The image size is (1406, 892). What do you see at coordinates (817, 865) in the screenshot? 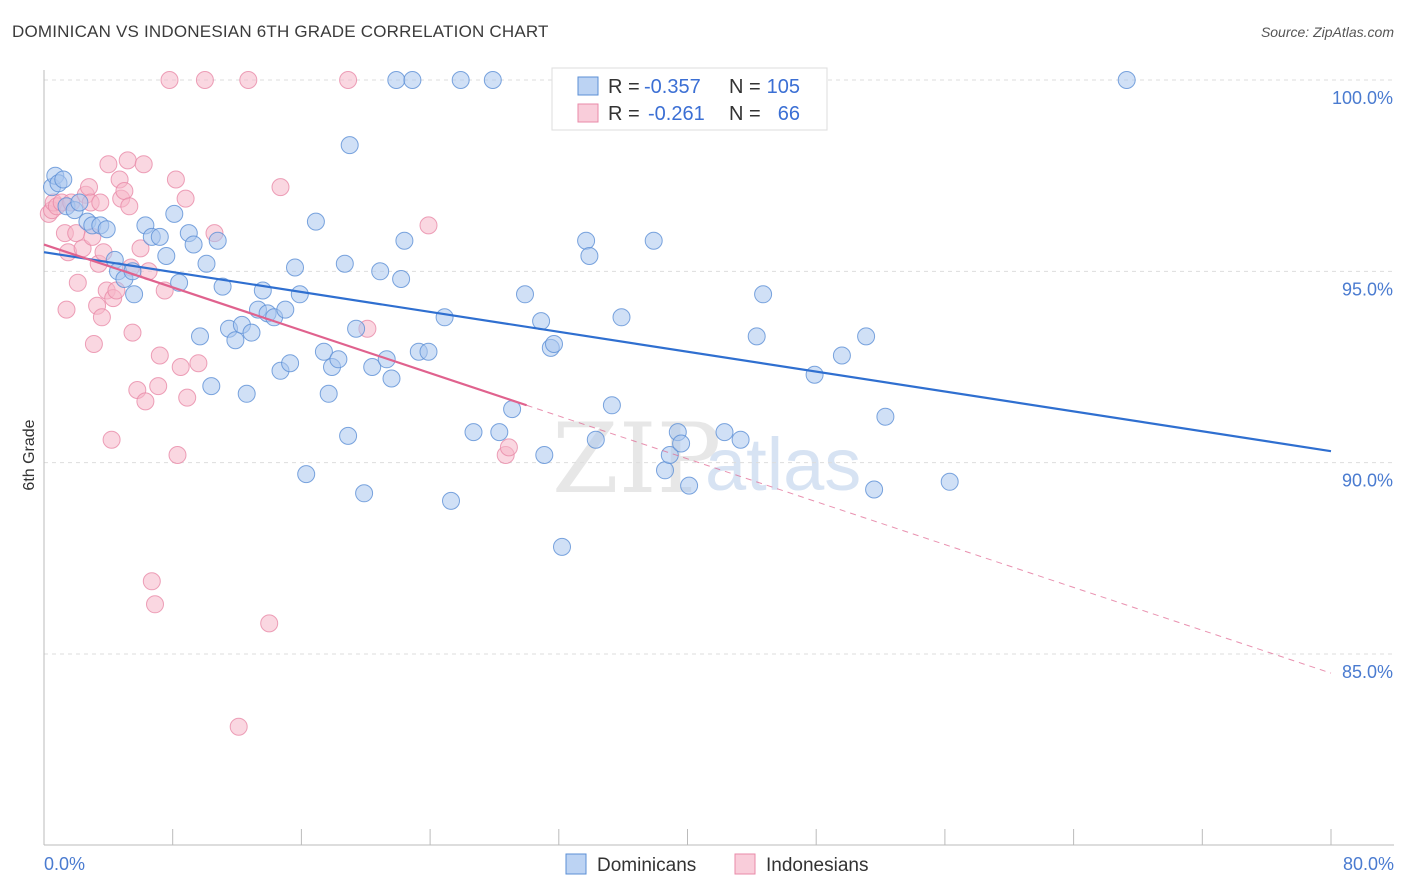
I see `bottom-legend-label-indonesians: Indonesians` at bounding box center [817, 865].